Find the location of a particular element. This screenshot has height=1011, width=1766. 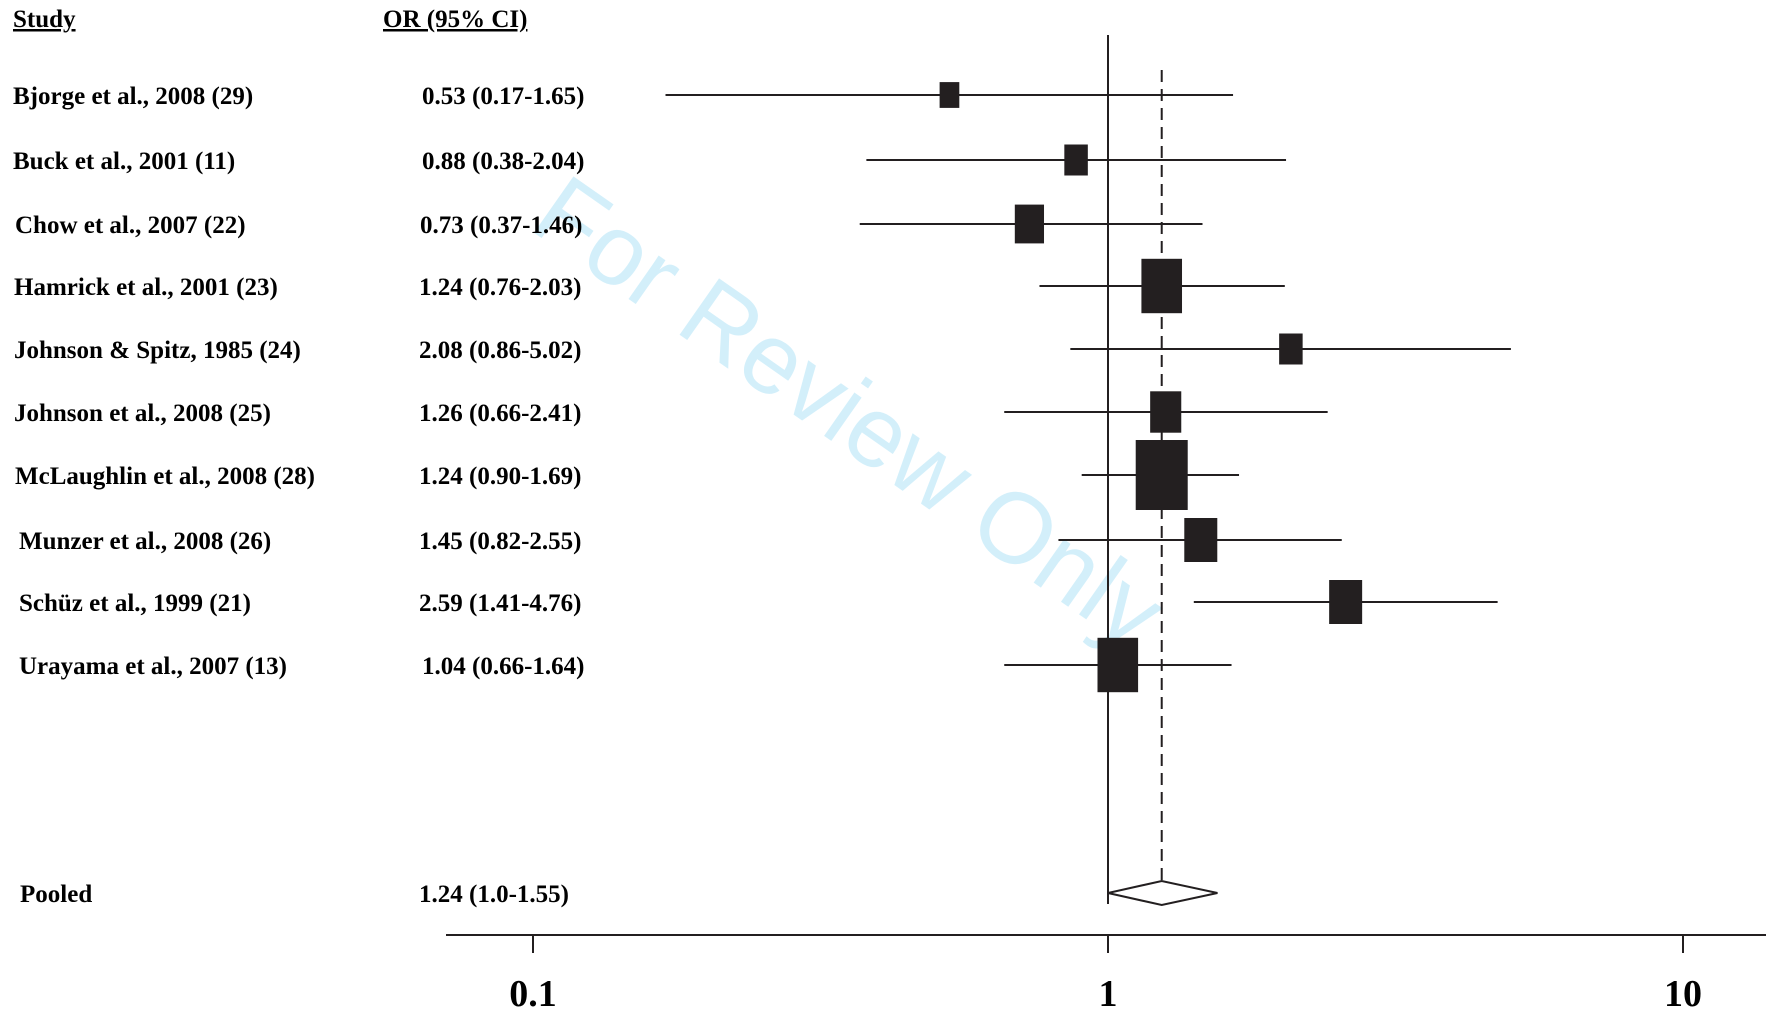

study-label: Urayama et al., 2007 (13) is located at coordinates (153, 666).